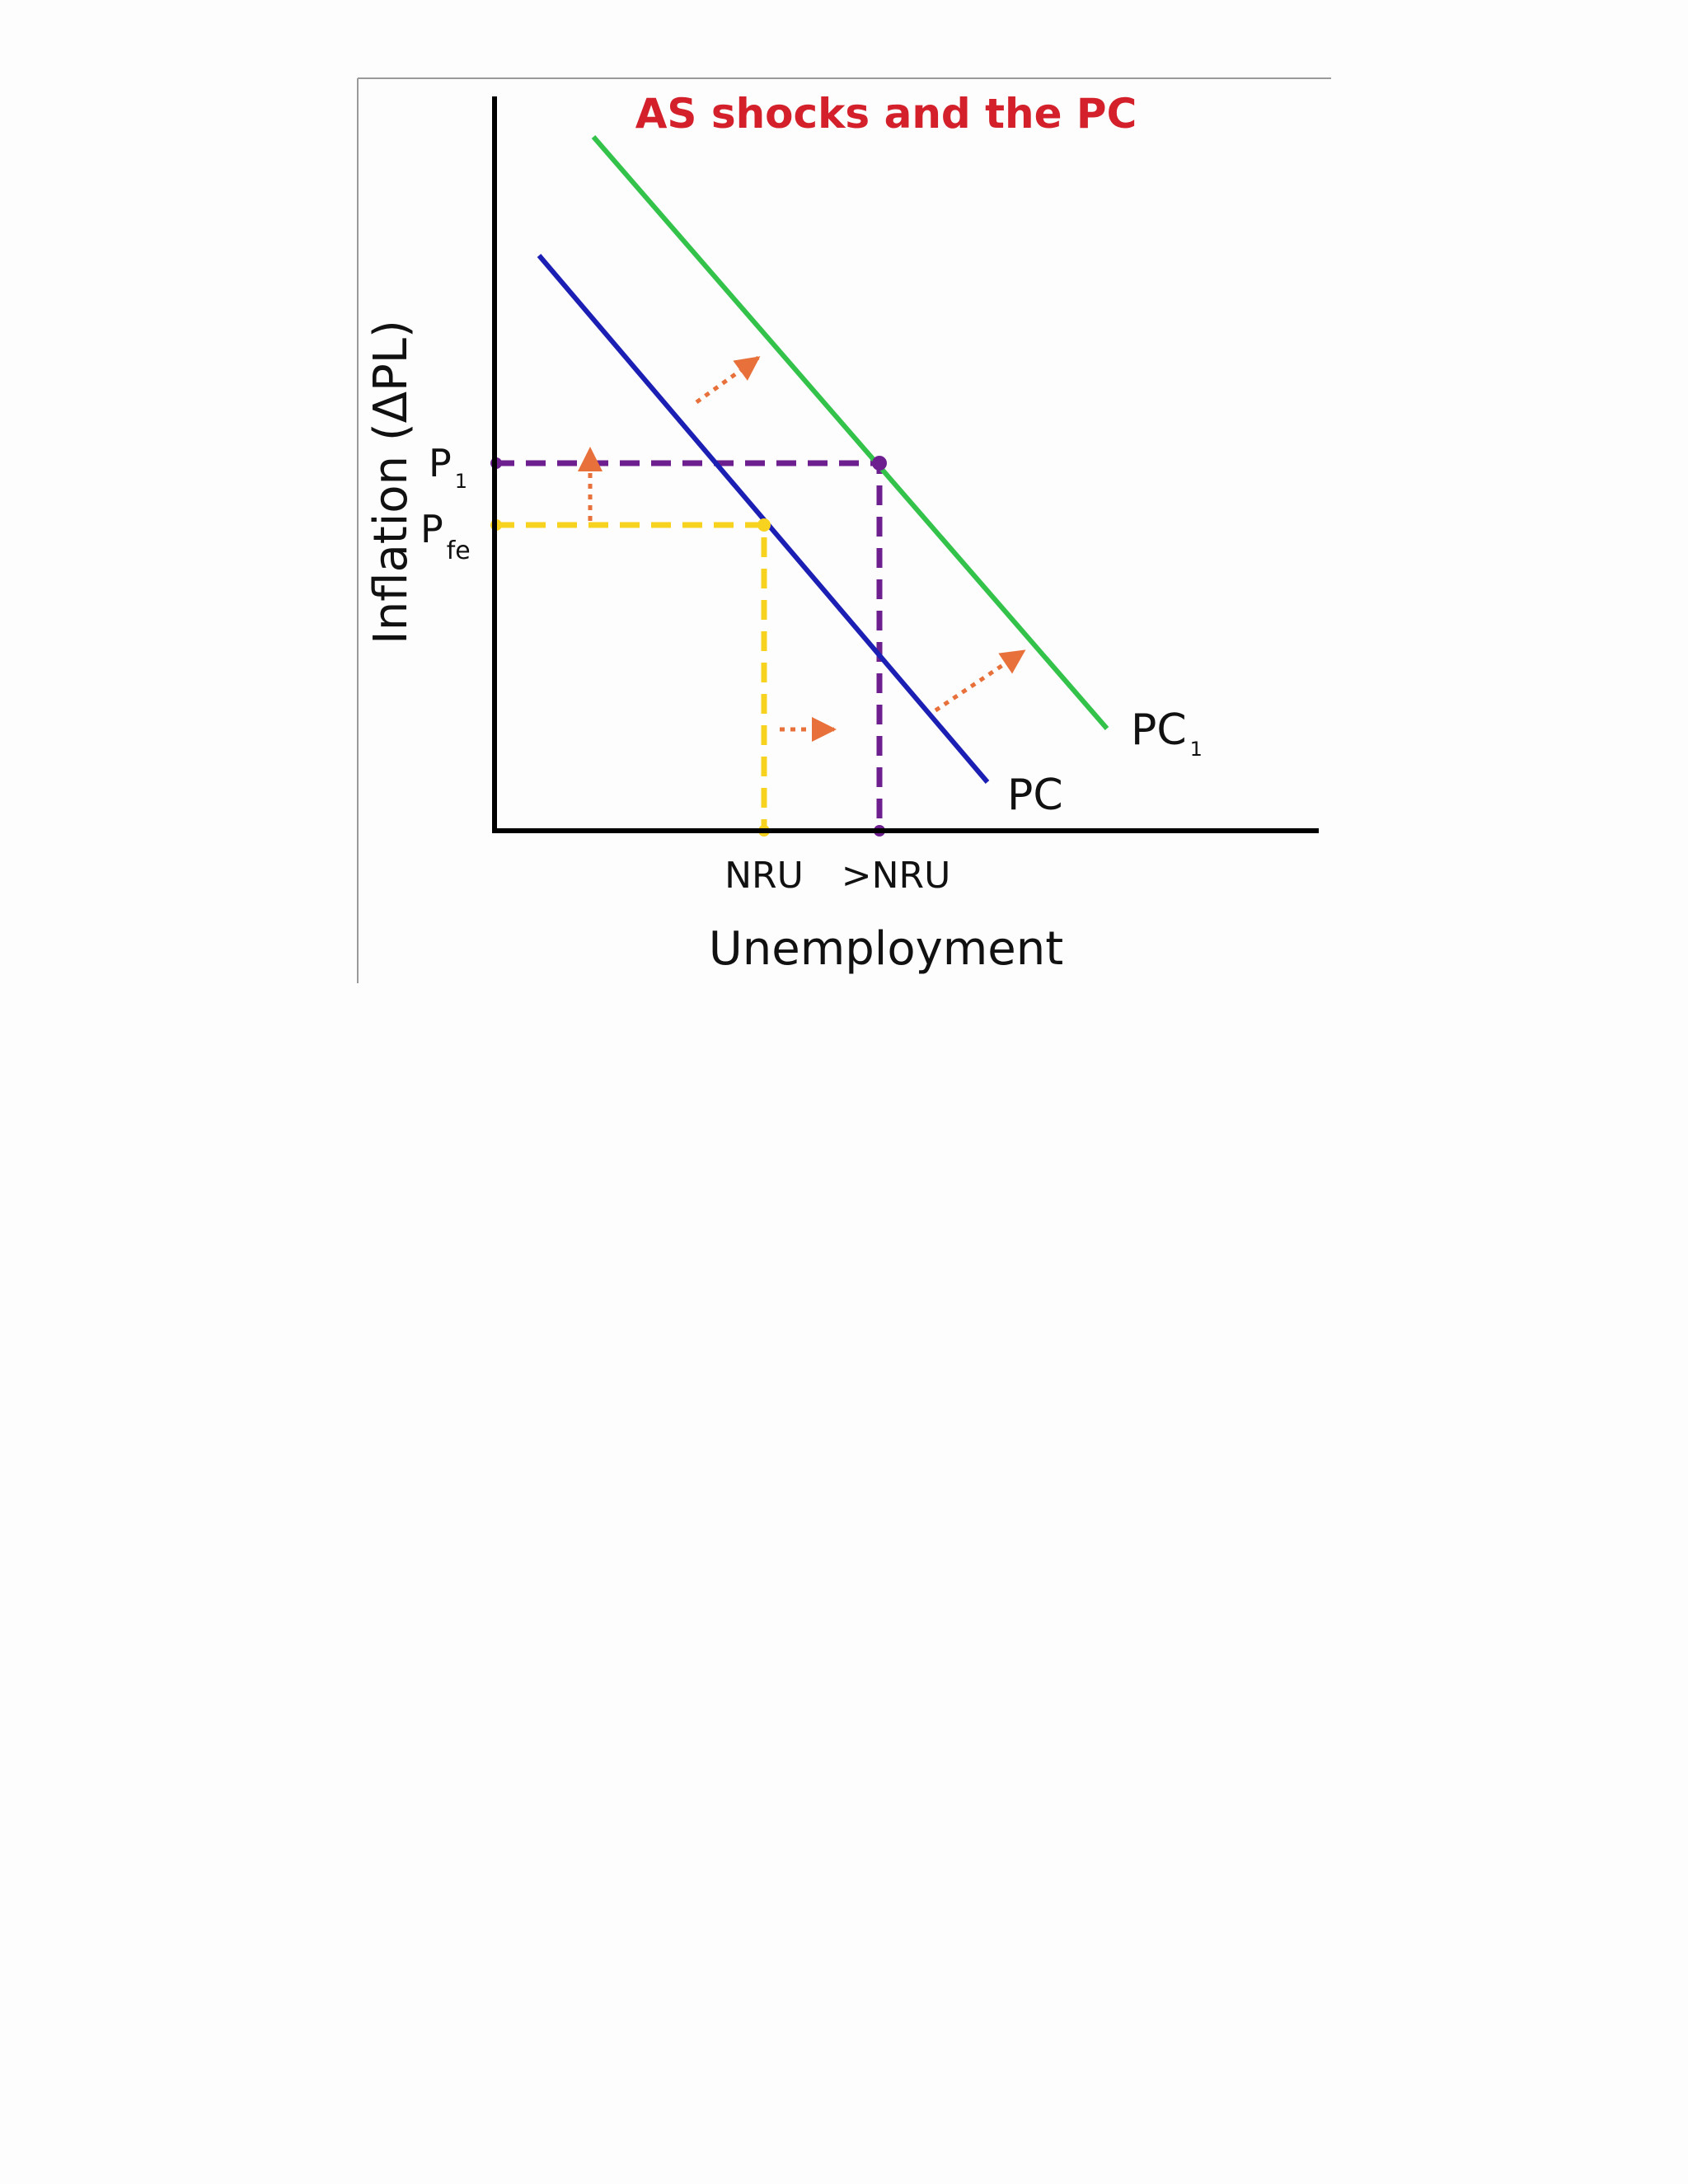 The height and width of the screenshot is (2184, 1688). Describe the element at coordinates (980, 681) in the screenshot. I see `shift-arrow-lower` at that location.